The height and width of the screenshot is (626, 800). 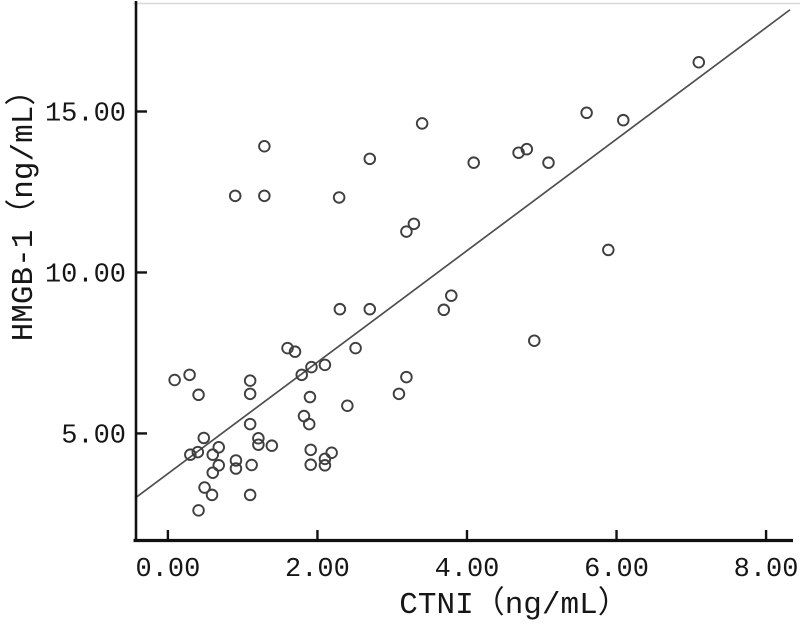 What do you see at coordinates (85, 114) in the screenshot?
I see `y-tick-label: 15.00` at bounding box center [85, 114].